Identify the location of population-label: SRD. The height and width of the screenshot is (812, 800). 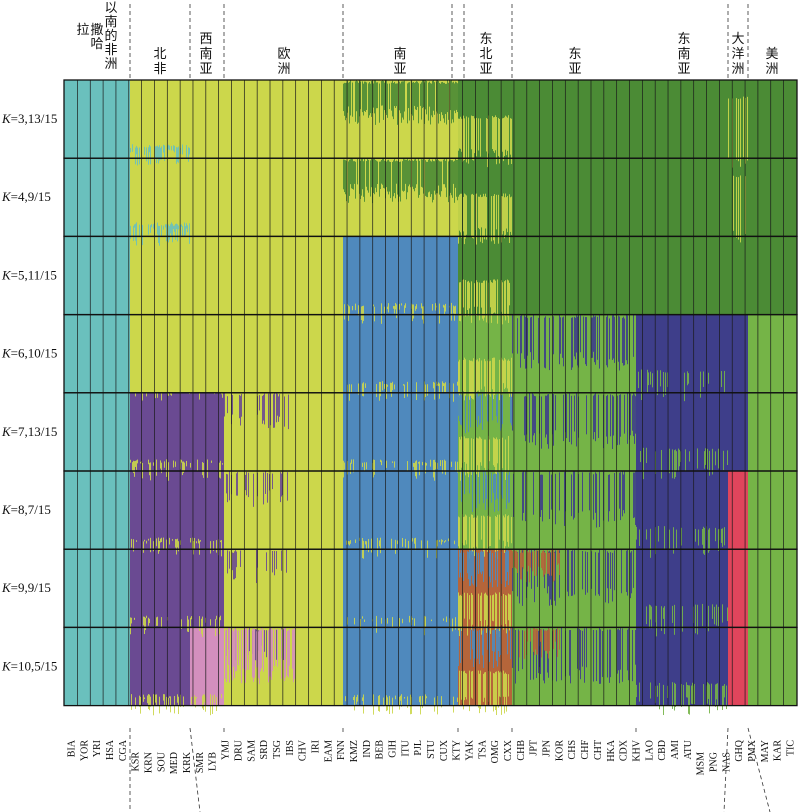
(264, 749).